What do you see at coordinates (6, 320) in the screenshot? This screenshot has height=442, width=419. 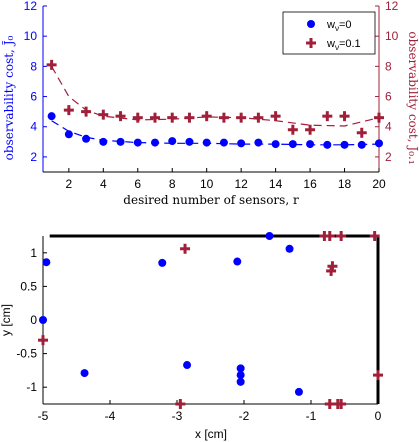 I see `bottom-y-axis-label: y [cm]` at bounding box center [6, 320].